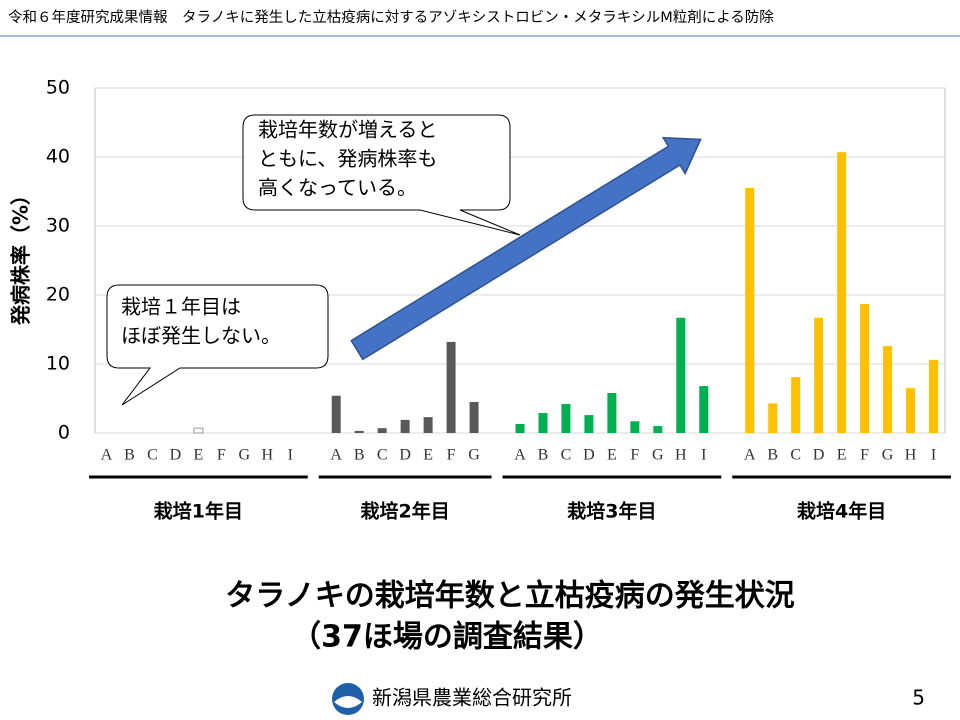 The height and width of the screenshot is (720, 960). What do you see at coordinates (21, 255) in the screenshot?
I see `y-axis-label: 発病株率（%）` at bounding box center [21, 255].